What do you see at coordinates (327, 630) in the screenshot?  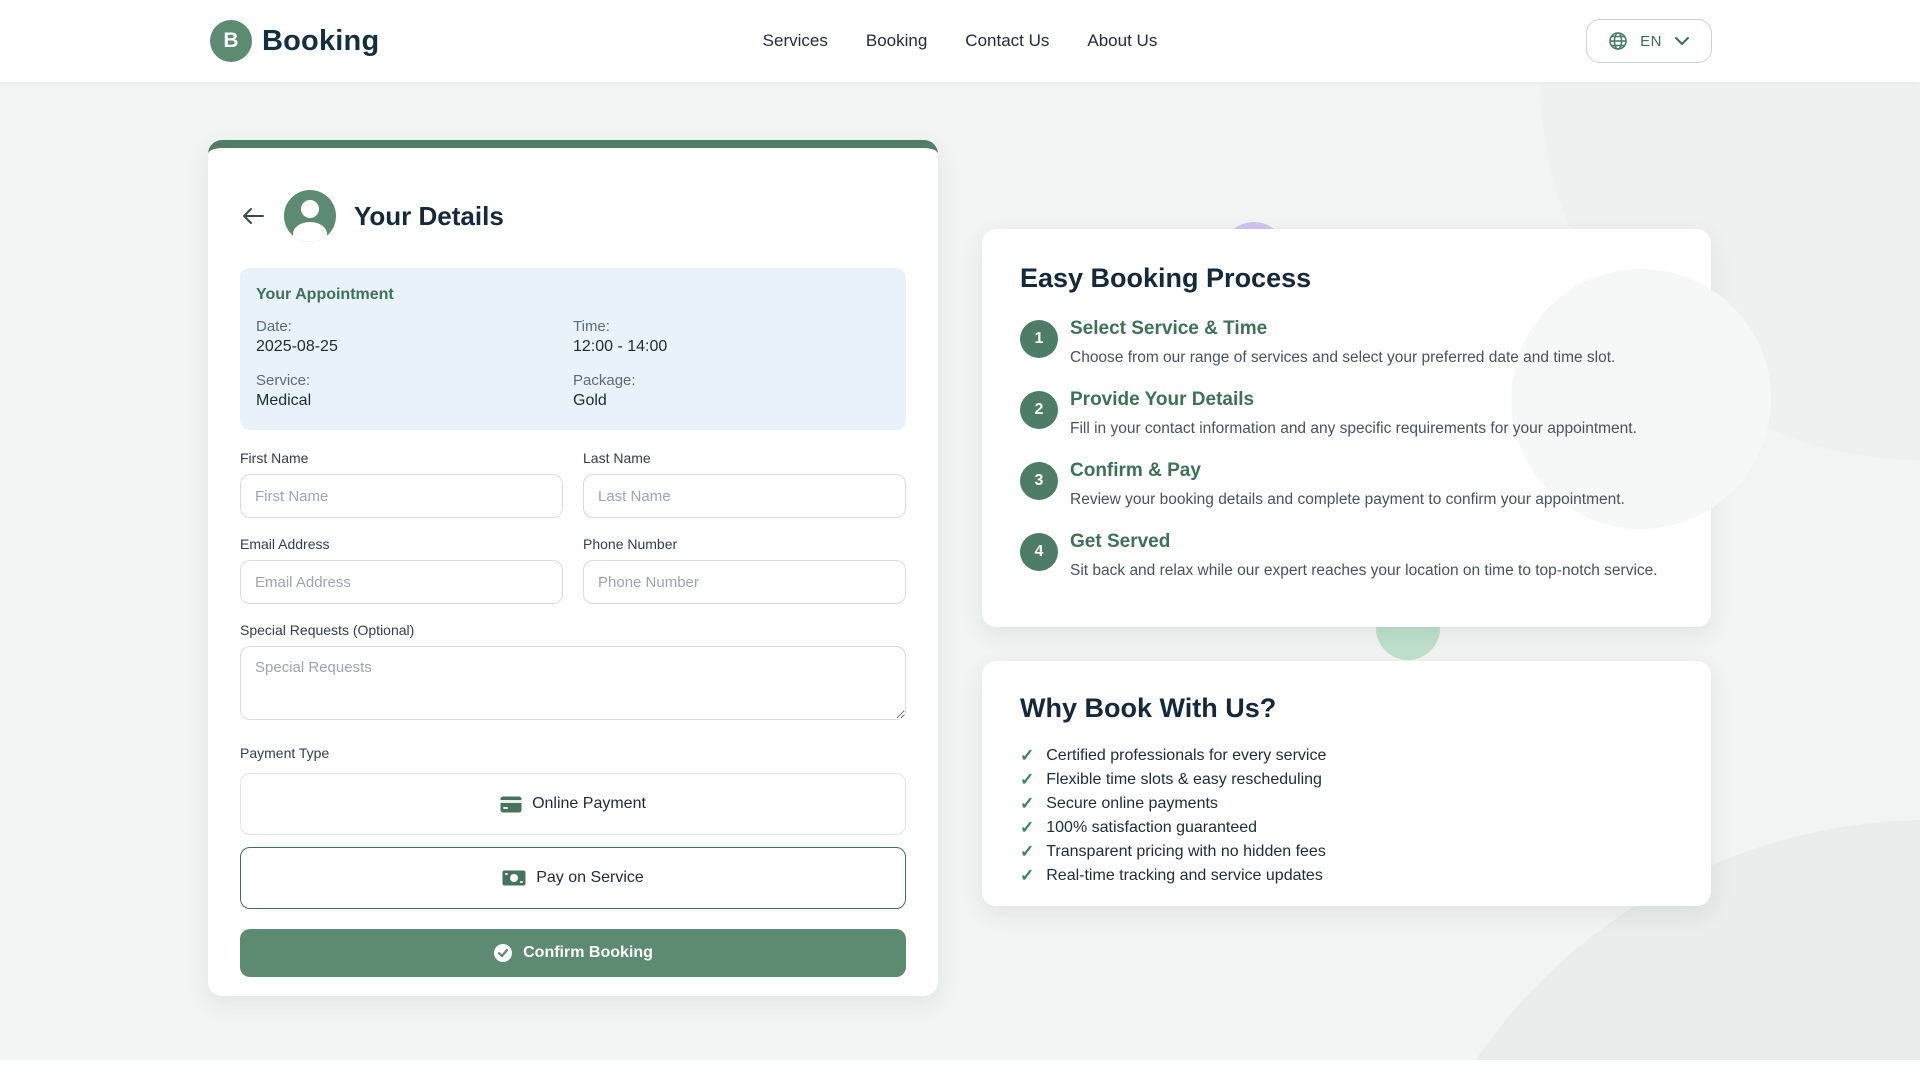 I see `special-requests-label: Special Requests (Optional)` at bounding box center [327, 630].